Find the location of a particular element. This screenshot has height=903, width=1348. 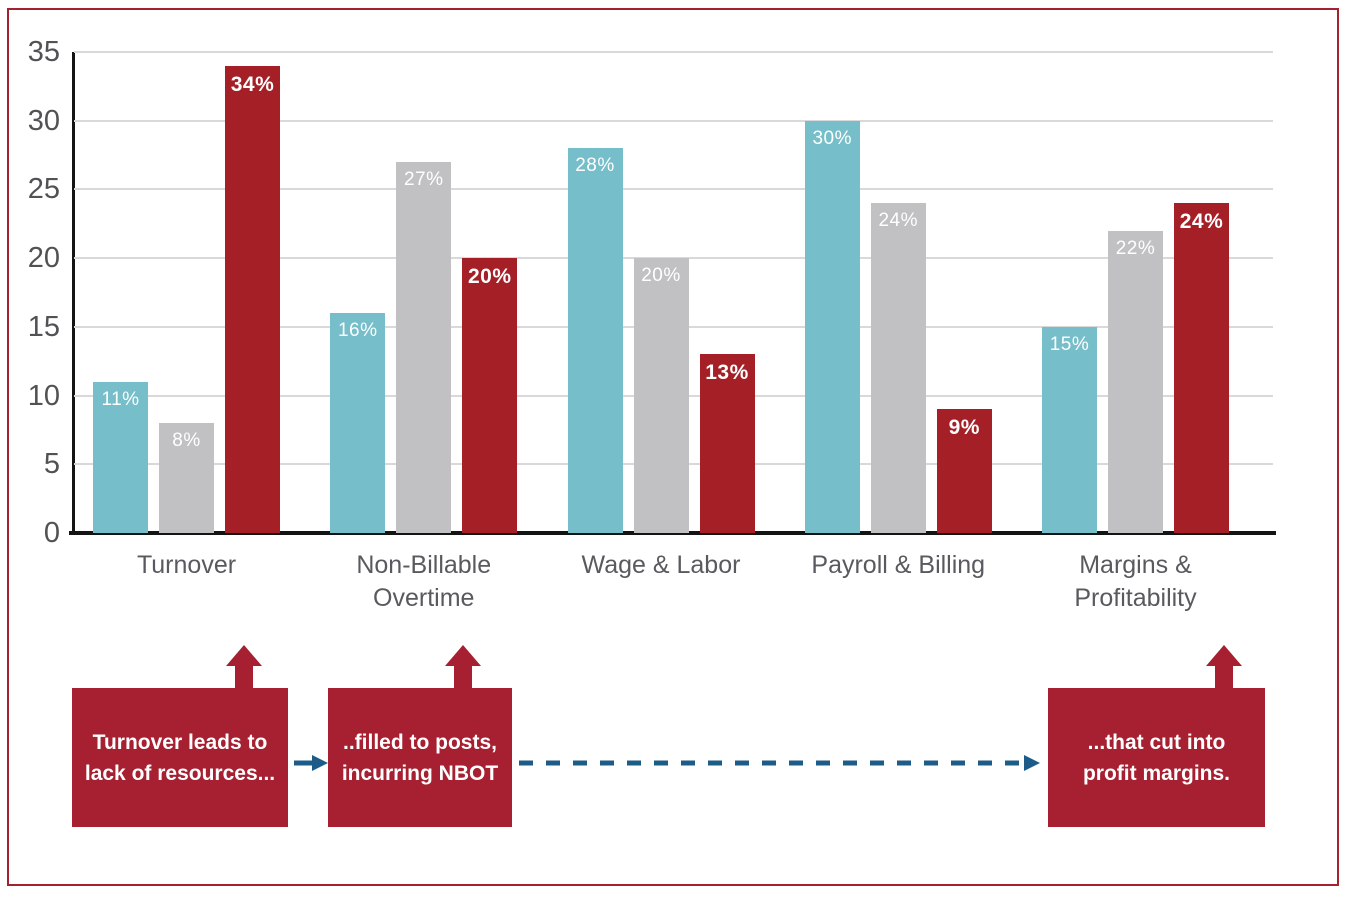

red-series-bar: 24% is located at coordinates (1201, 368).